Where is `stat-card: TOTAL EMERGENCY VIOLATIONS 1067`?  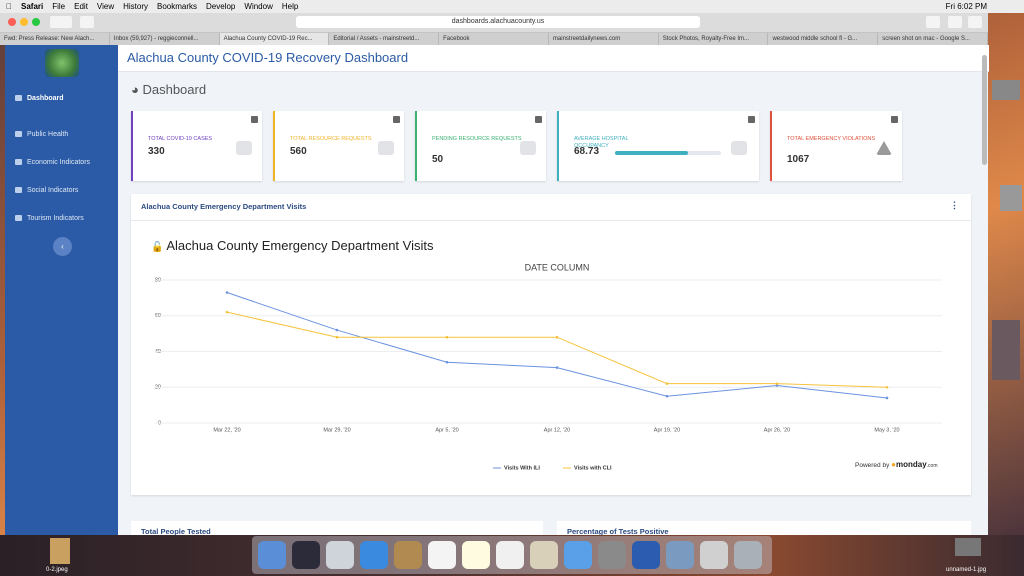 stat-card: TOTAL EMERGENCY VIOLATIONS 1067 is located at coordinates (836, 146).